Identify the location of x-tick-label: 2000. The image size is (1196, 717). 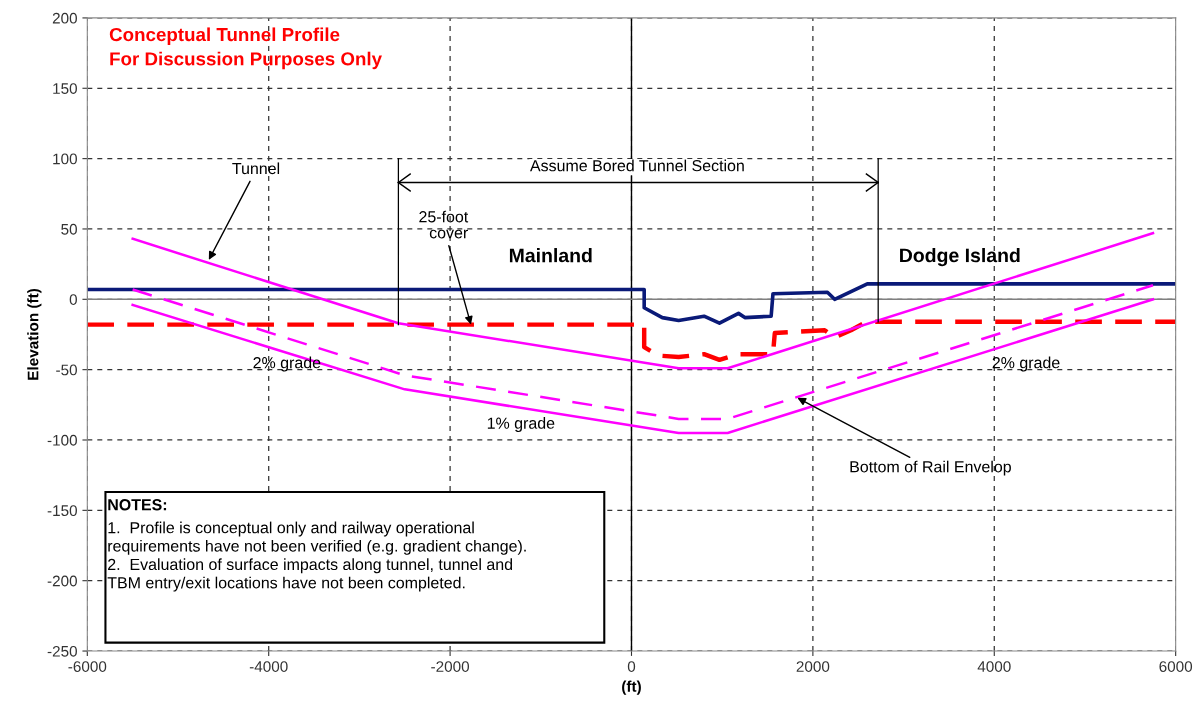
(813, 666).